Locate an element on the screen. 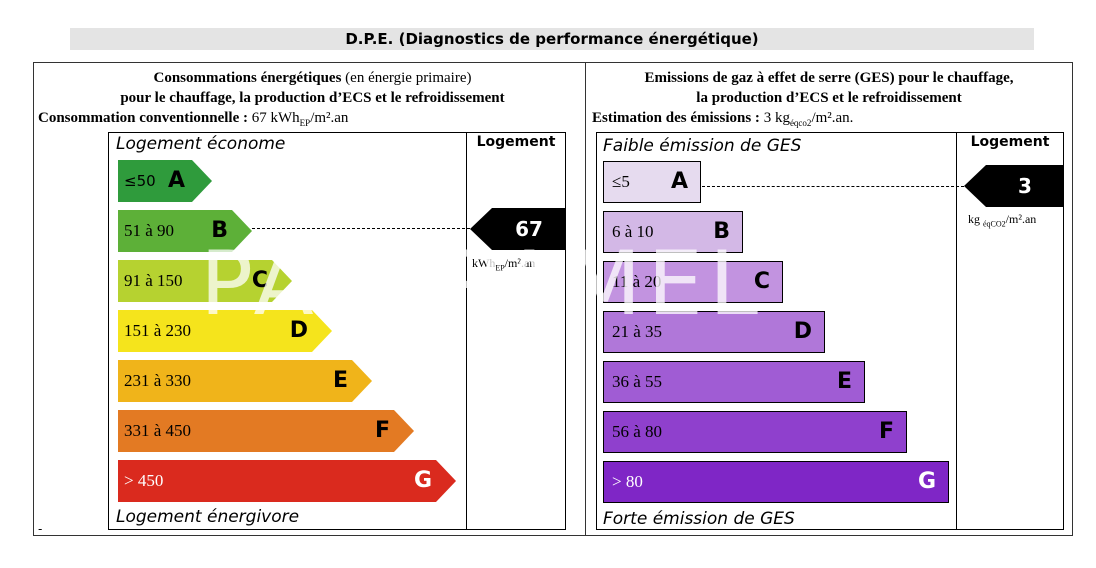 The height and width of the screenshot is (568, 1096). ges-class-letter: E is located at coordinates (844, 381).